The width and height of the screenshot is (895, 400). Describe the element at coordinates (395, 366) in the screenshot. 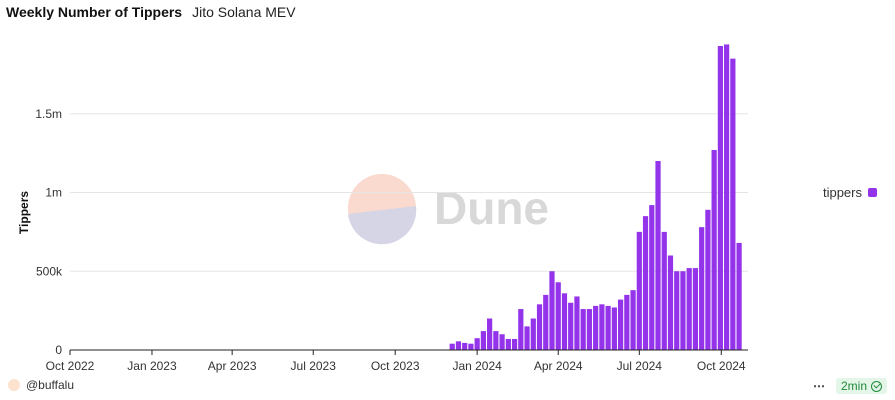

I see `x-tick-label: Oct 2023` at that location.